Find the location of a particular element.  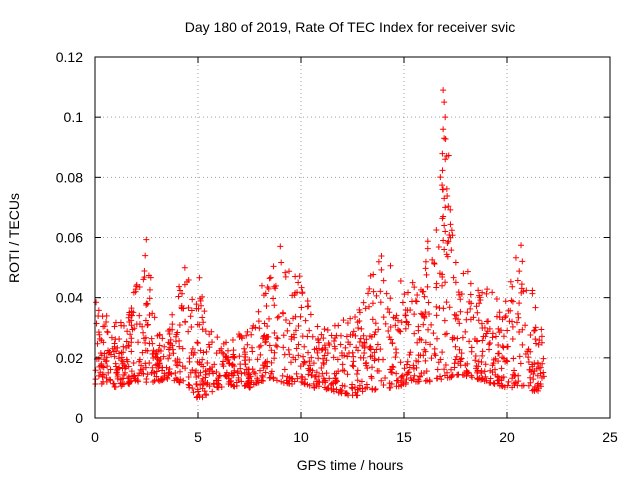

y-tick-label: 0.02 is located at coordinates (69, 358).